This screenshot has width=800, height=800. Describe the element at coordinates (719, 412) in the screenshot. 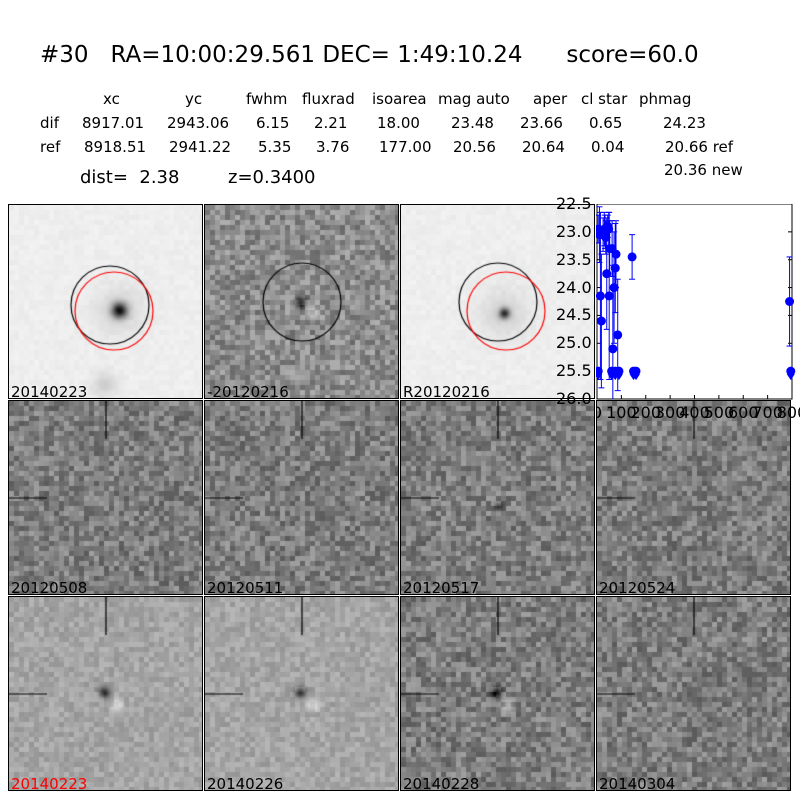

I see `x-tick-label: 500` at that location.